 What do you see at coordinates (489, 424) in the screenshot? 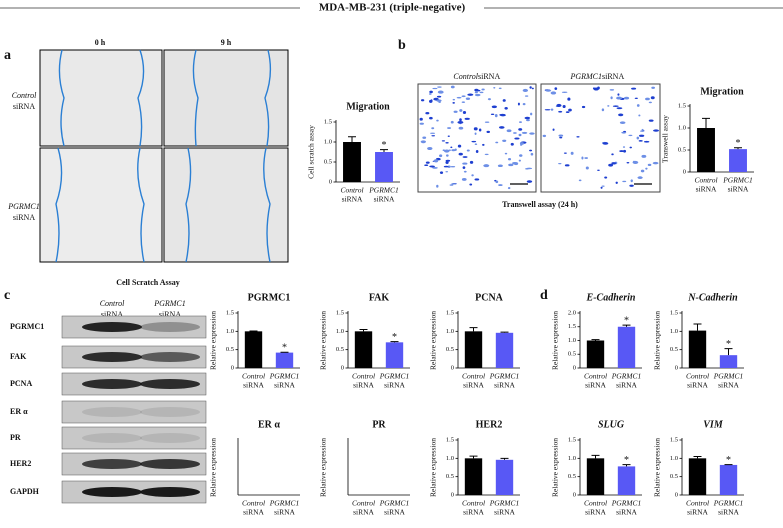
I see `chart-title: HER2` at bounding box center [489, 424].